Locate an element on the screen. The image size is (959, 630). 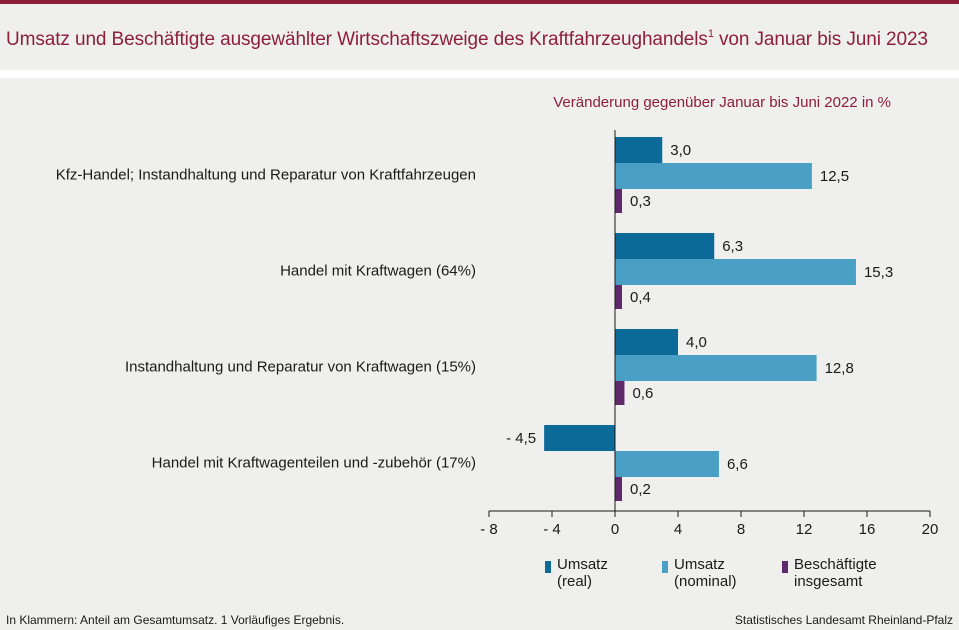
data-label: 6,3 is located at coordinates (732, 246).